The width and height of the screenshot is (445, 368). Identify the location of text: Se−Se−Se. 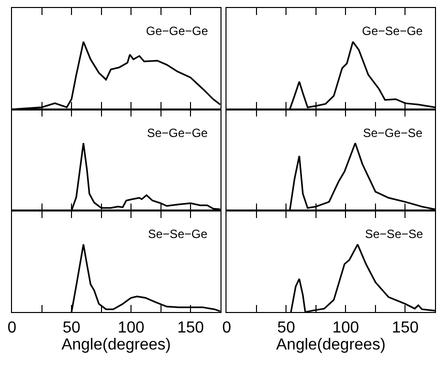
(394, 234).